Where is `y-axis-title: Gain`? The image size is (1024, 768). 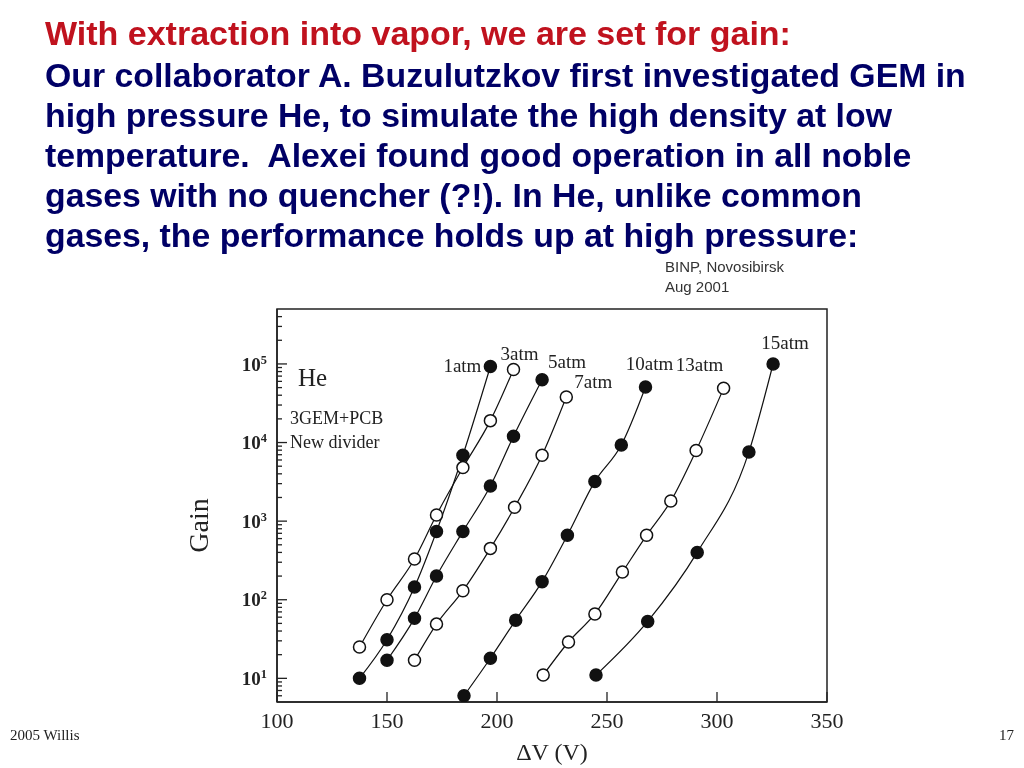 y-axis-title: Gain is located at coordinates (198, 525).